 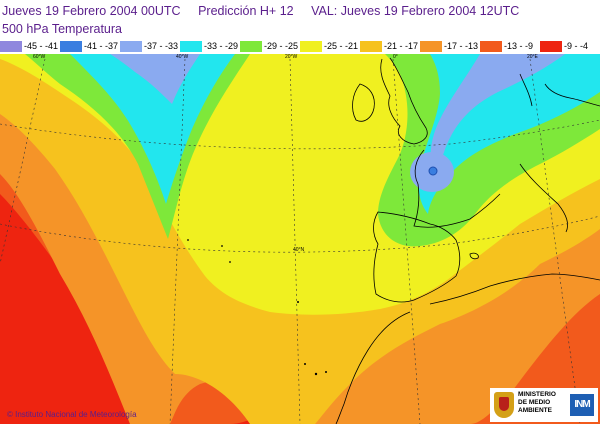 What do you see at coordinates (543, 198) in the screenshot?
I see `italy-coast` at bounding box center [543, 198].